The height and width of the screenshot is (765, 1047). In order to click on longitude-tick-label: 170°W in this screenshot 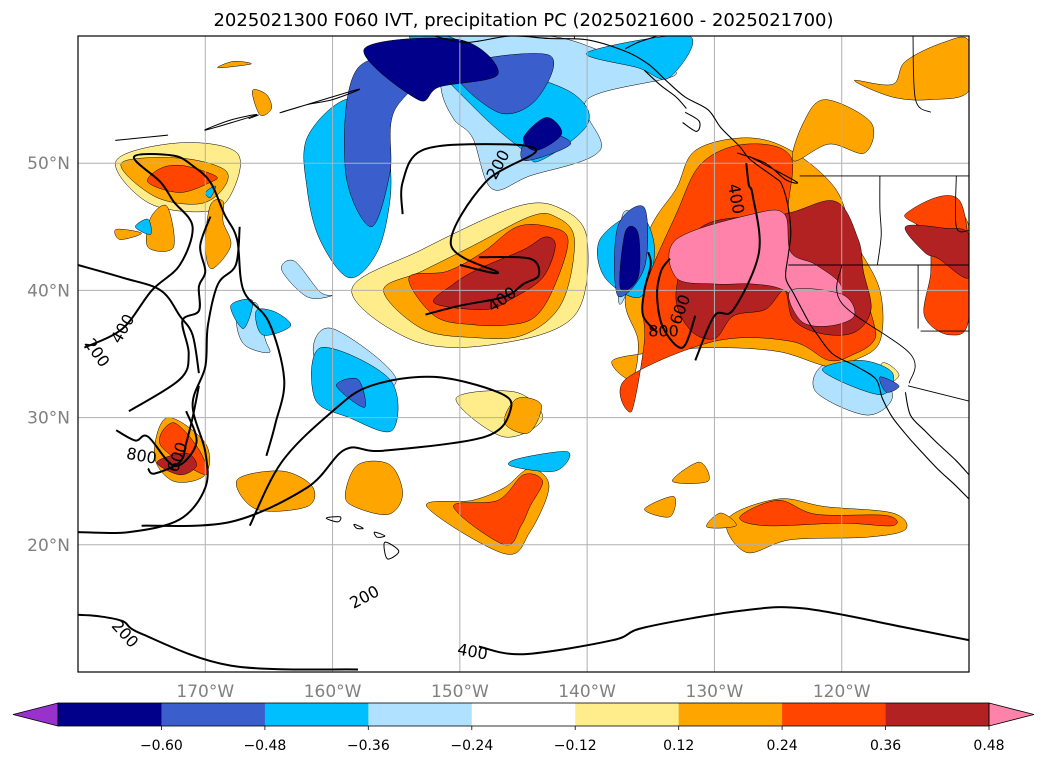, I will do `click(205, 692)`.